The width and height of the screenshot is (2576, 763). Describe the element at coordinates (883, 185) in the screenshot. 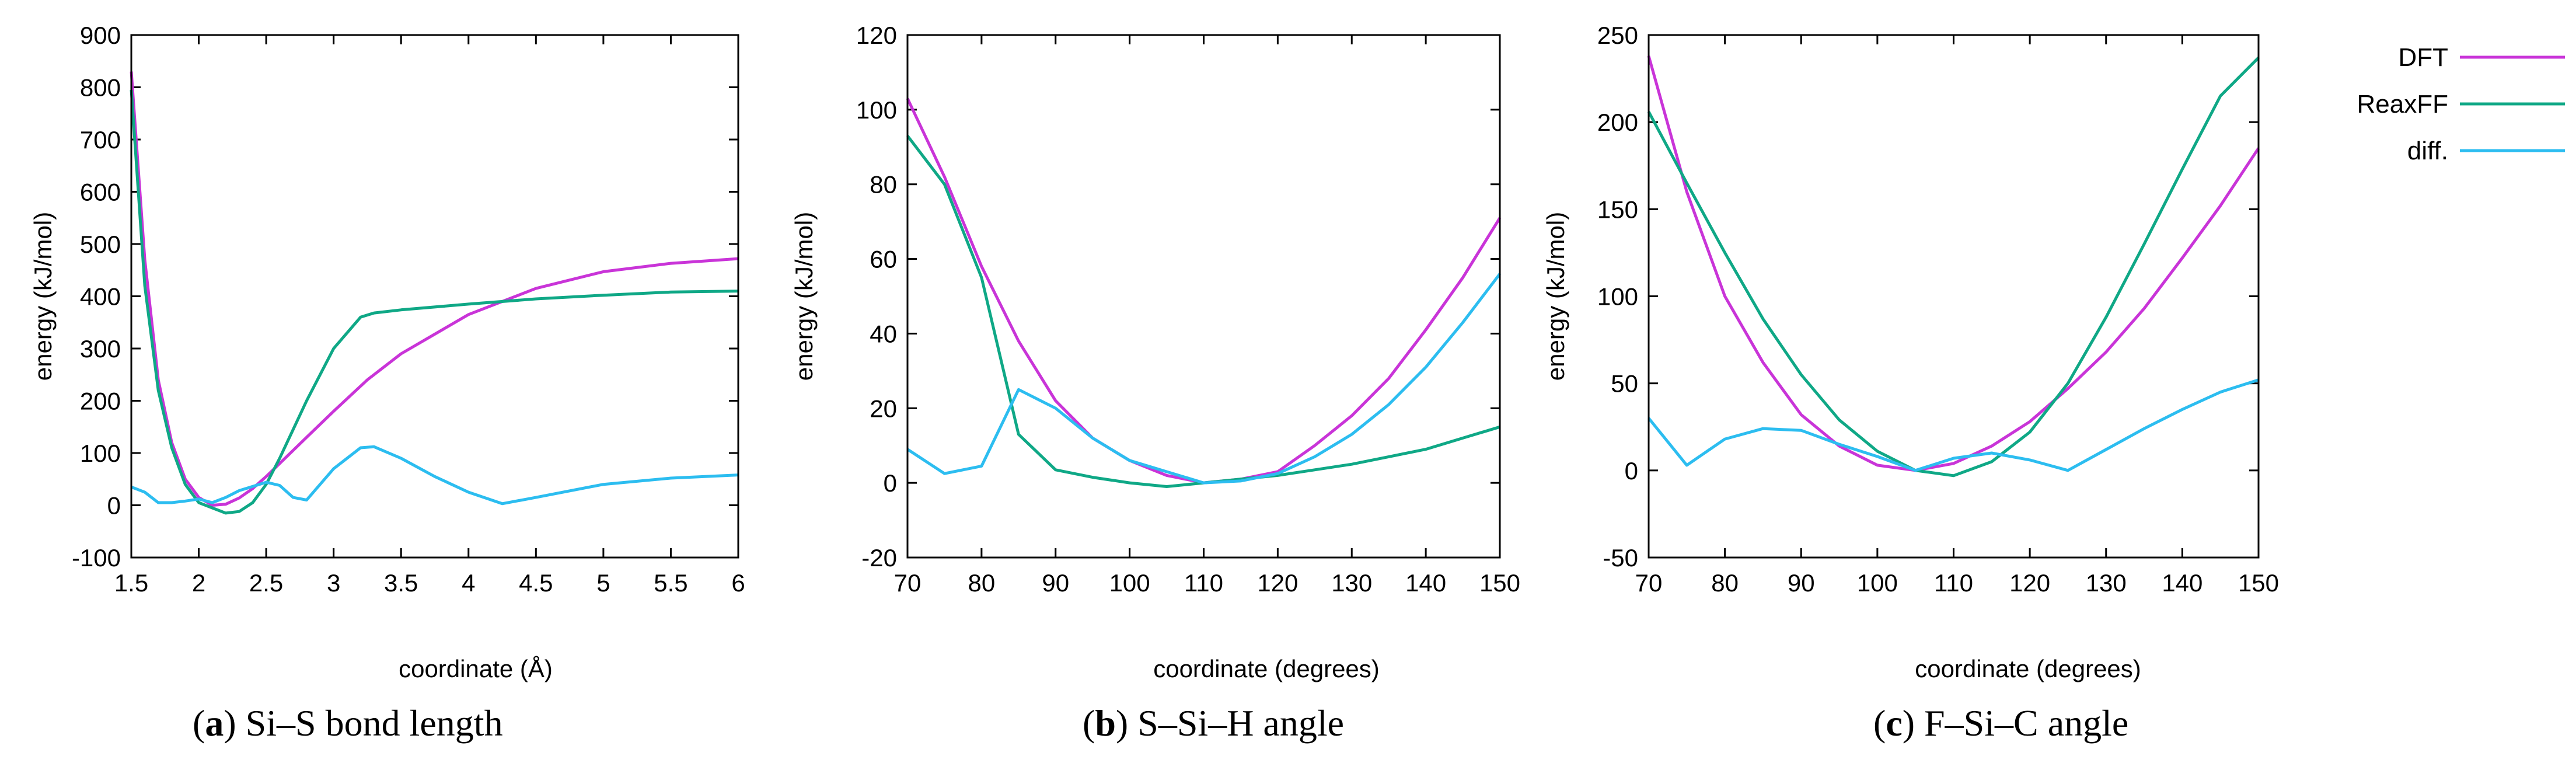

I see `y-tick-label: 80` at that location.